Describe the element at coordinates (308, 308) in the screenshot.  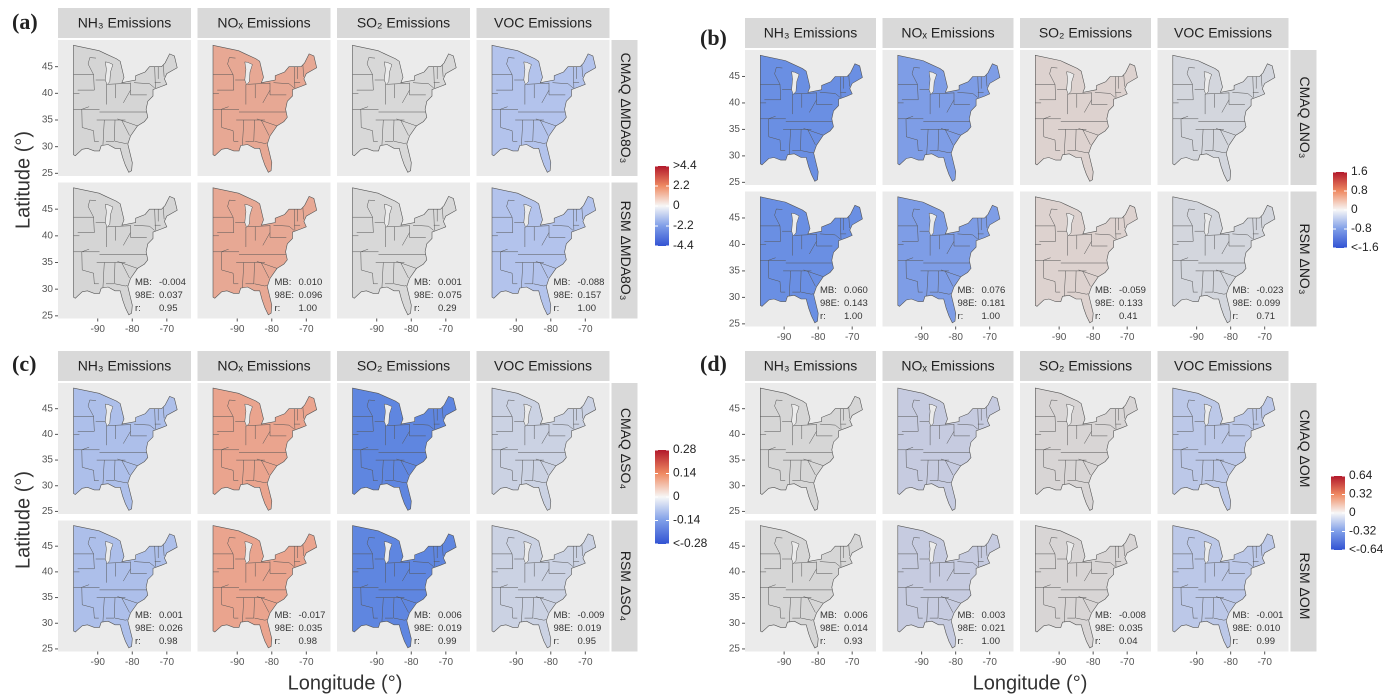
I see `stat-value: 1.00` at that location.